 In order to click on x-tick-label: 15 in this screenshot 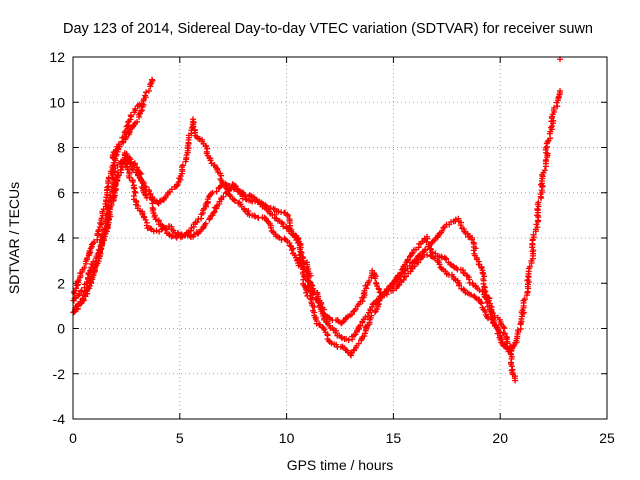, I will do `click(394, 438)`.